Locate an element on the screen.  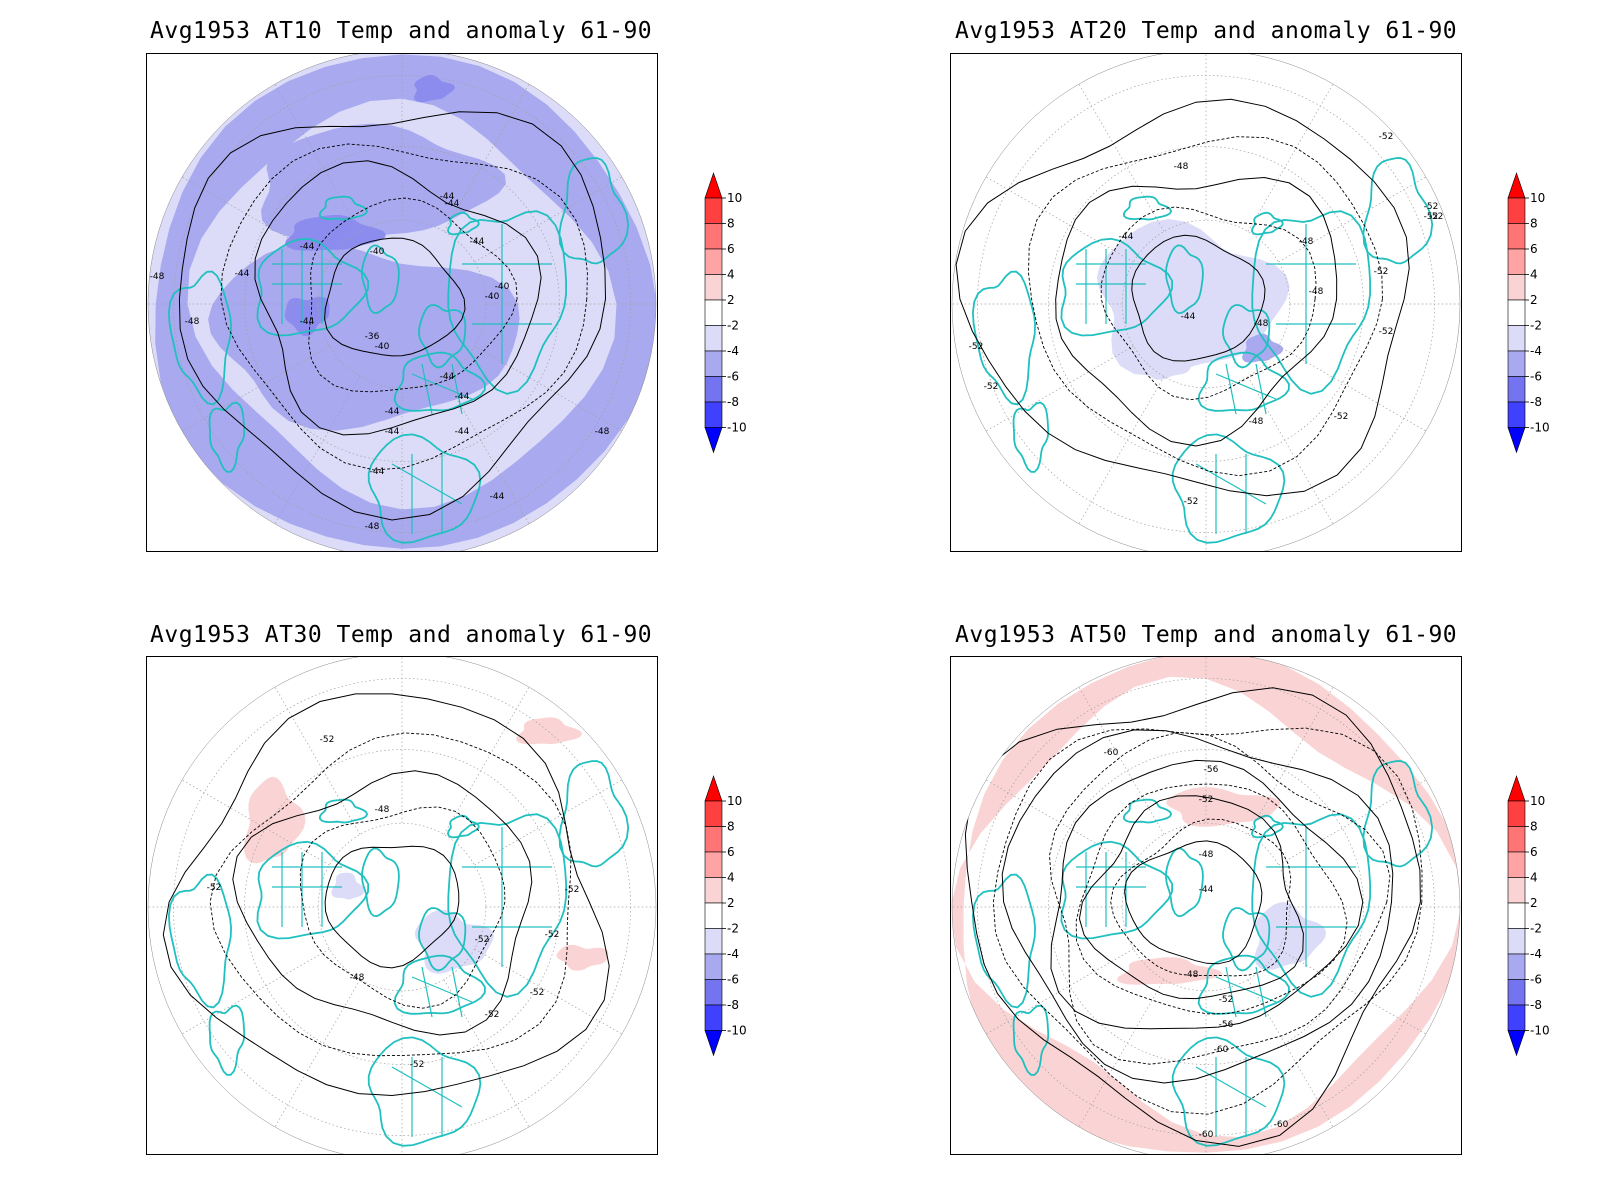
colorbar-label: -10 is located at coordinates (1540, 428).